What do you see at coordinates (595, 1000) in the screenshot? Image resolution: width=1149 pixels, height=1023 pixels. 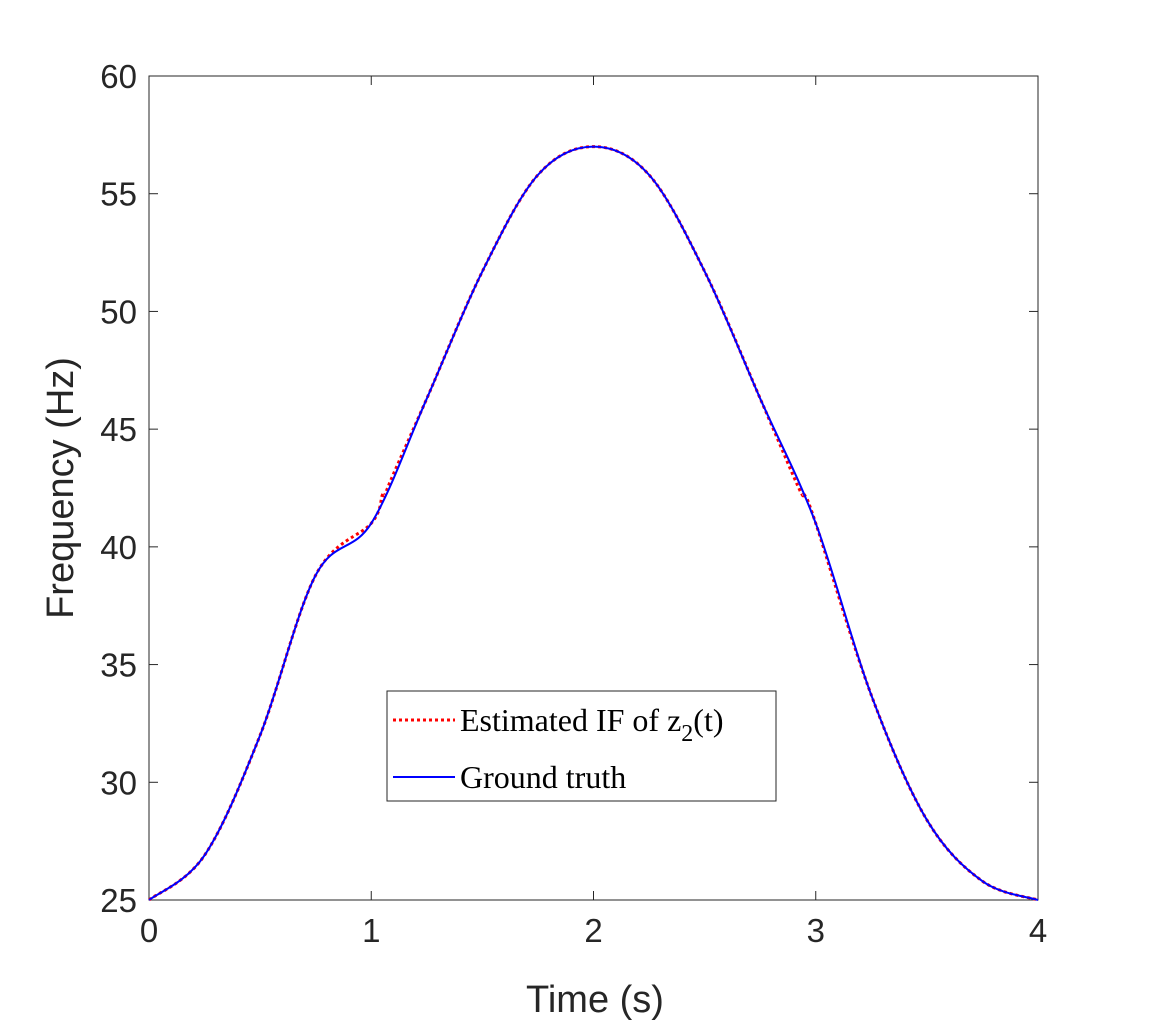 I see `x-axis-label: Time (s)` at bounding box center [595, 1000].